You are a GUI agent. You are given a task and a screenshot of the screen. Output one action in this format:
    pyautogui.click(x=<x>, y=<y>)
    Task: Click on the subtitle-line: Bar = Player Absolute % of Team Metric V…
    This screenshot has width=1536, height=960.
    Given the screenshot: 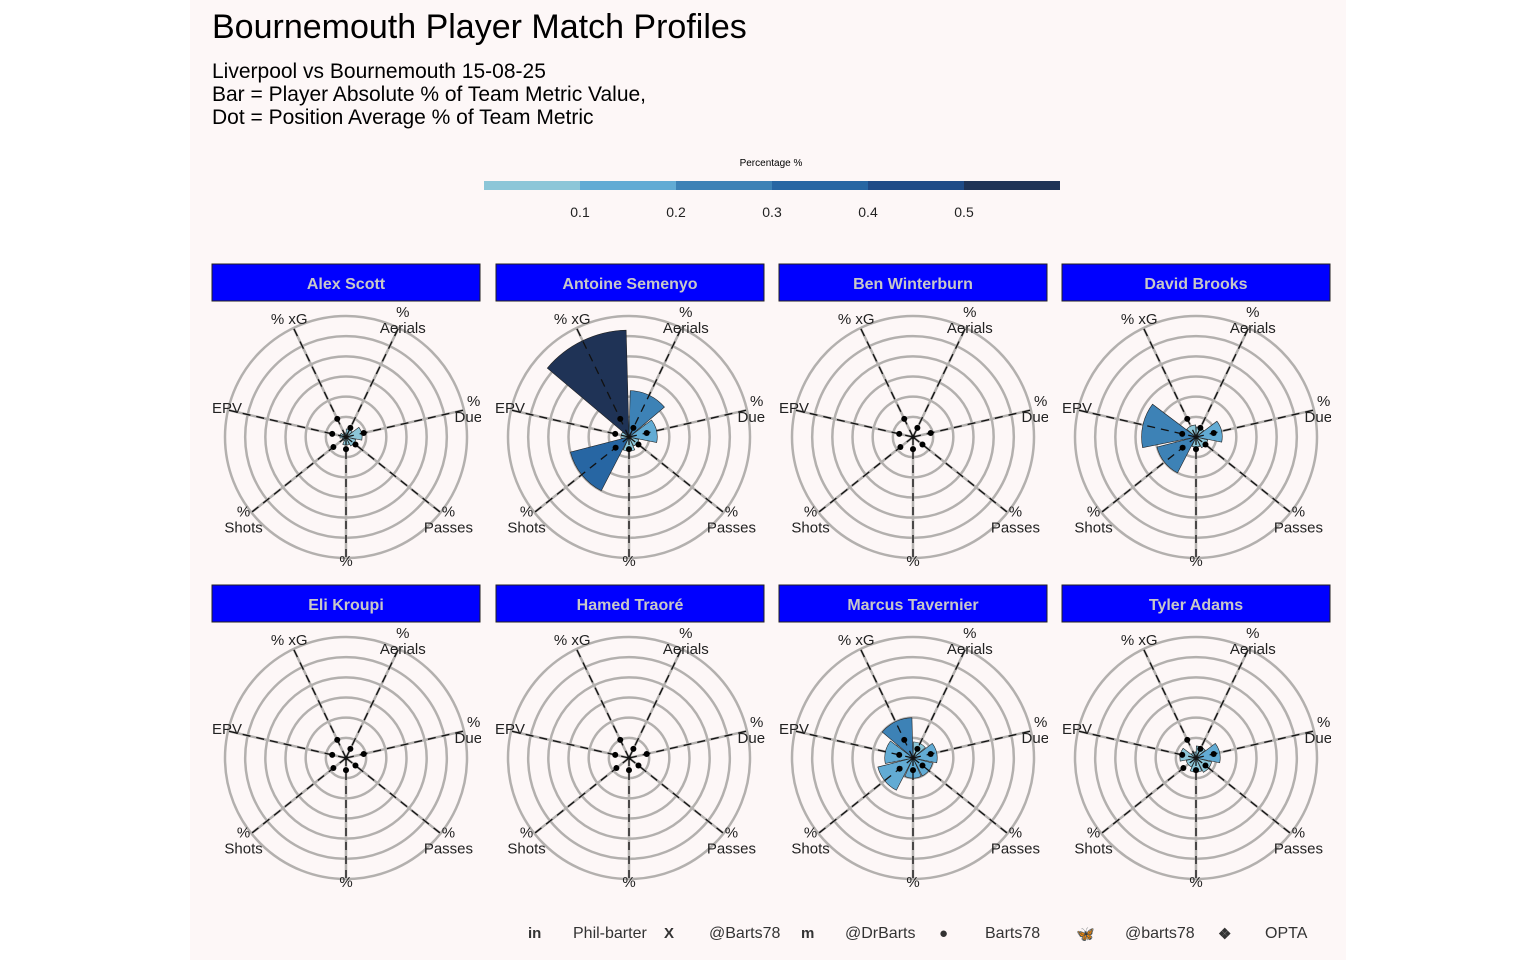 What is the action you would take?
    pyautogui.click(x=429, y=94)
    